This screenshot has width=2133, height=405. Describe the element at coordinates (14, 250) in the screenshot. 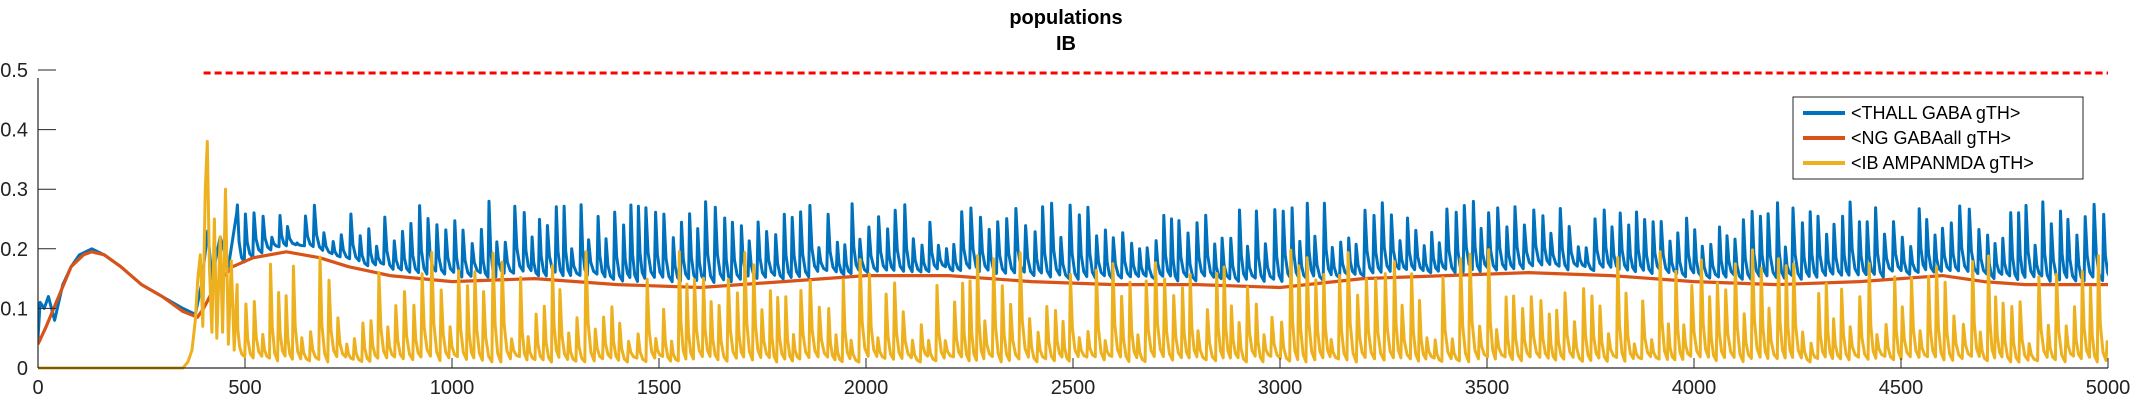

I see `y-tick-label: 0.2` at that location.